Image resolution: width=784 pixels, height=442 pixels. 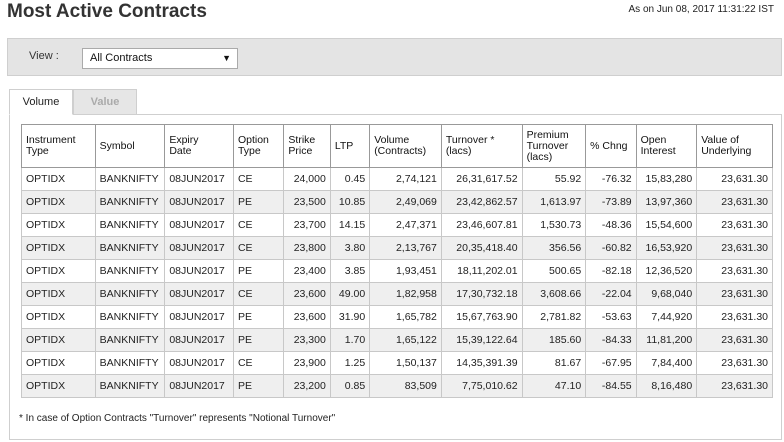 I want to click on table-cell: 7,84,400, so click(x=666, y=363).